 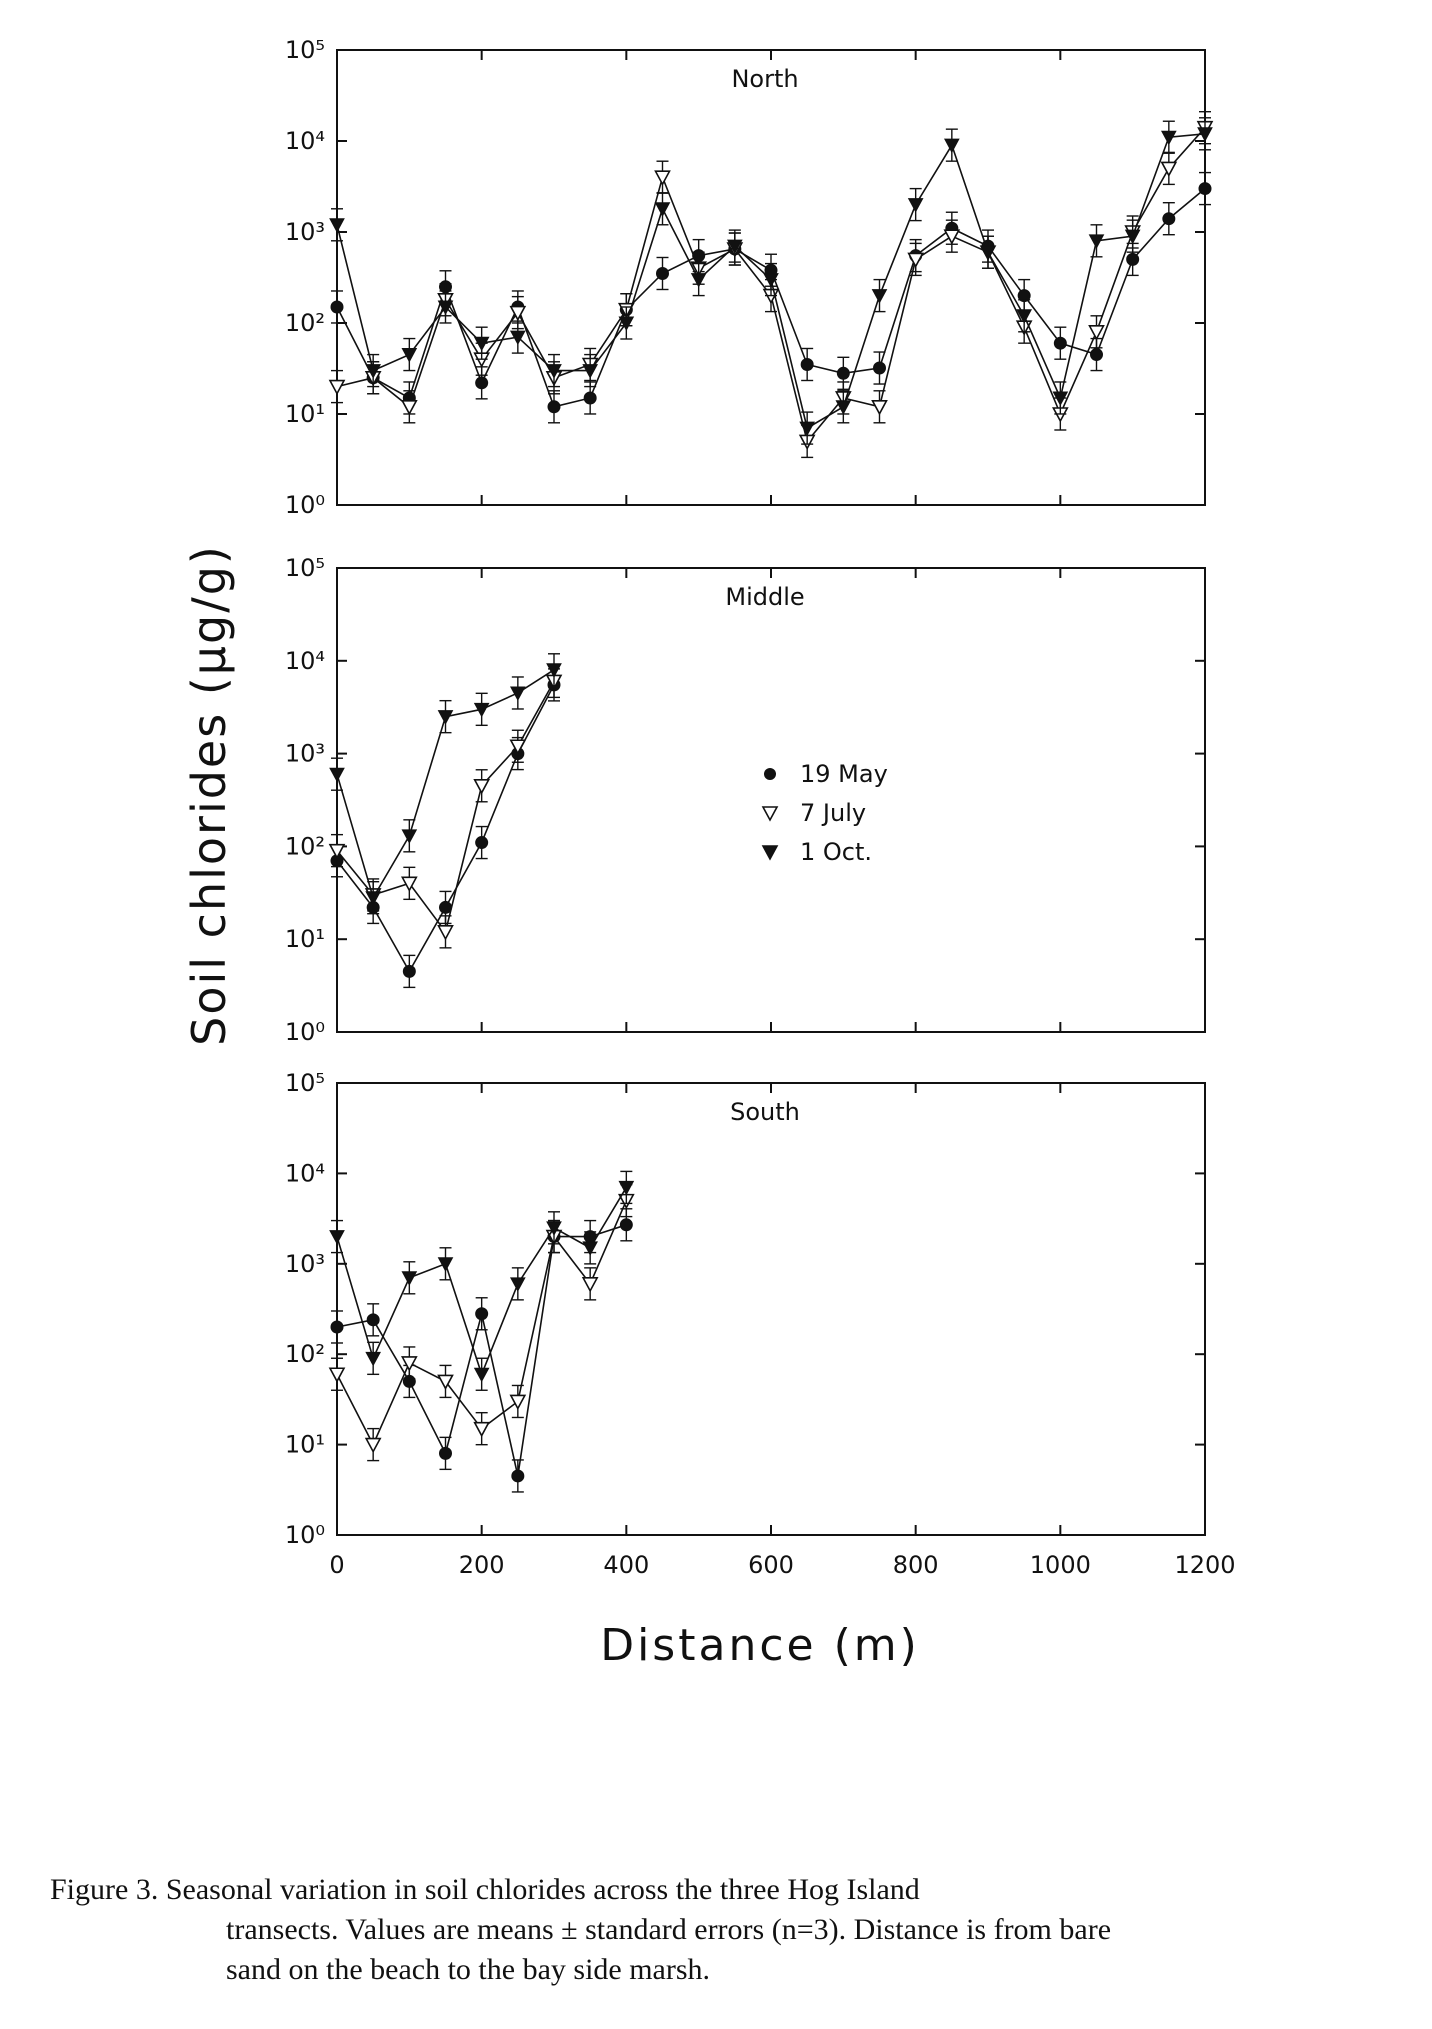 I want to click on x-tick-label: 1200, so click(x=1204, y=1565).